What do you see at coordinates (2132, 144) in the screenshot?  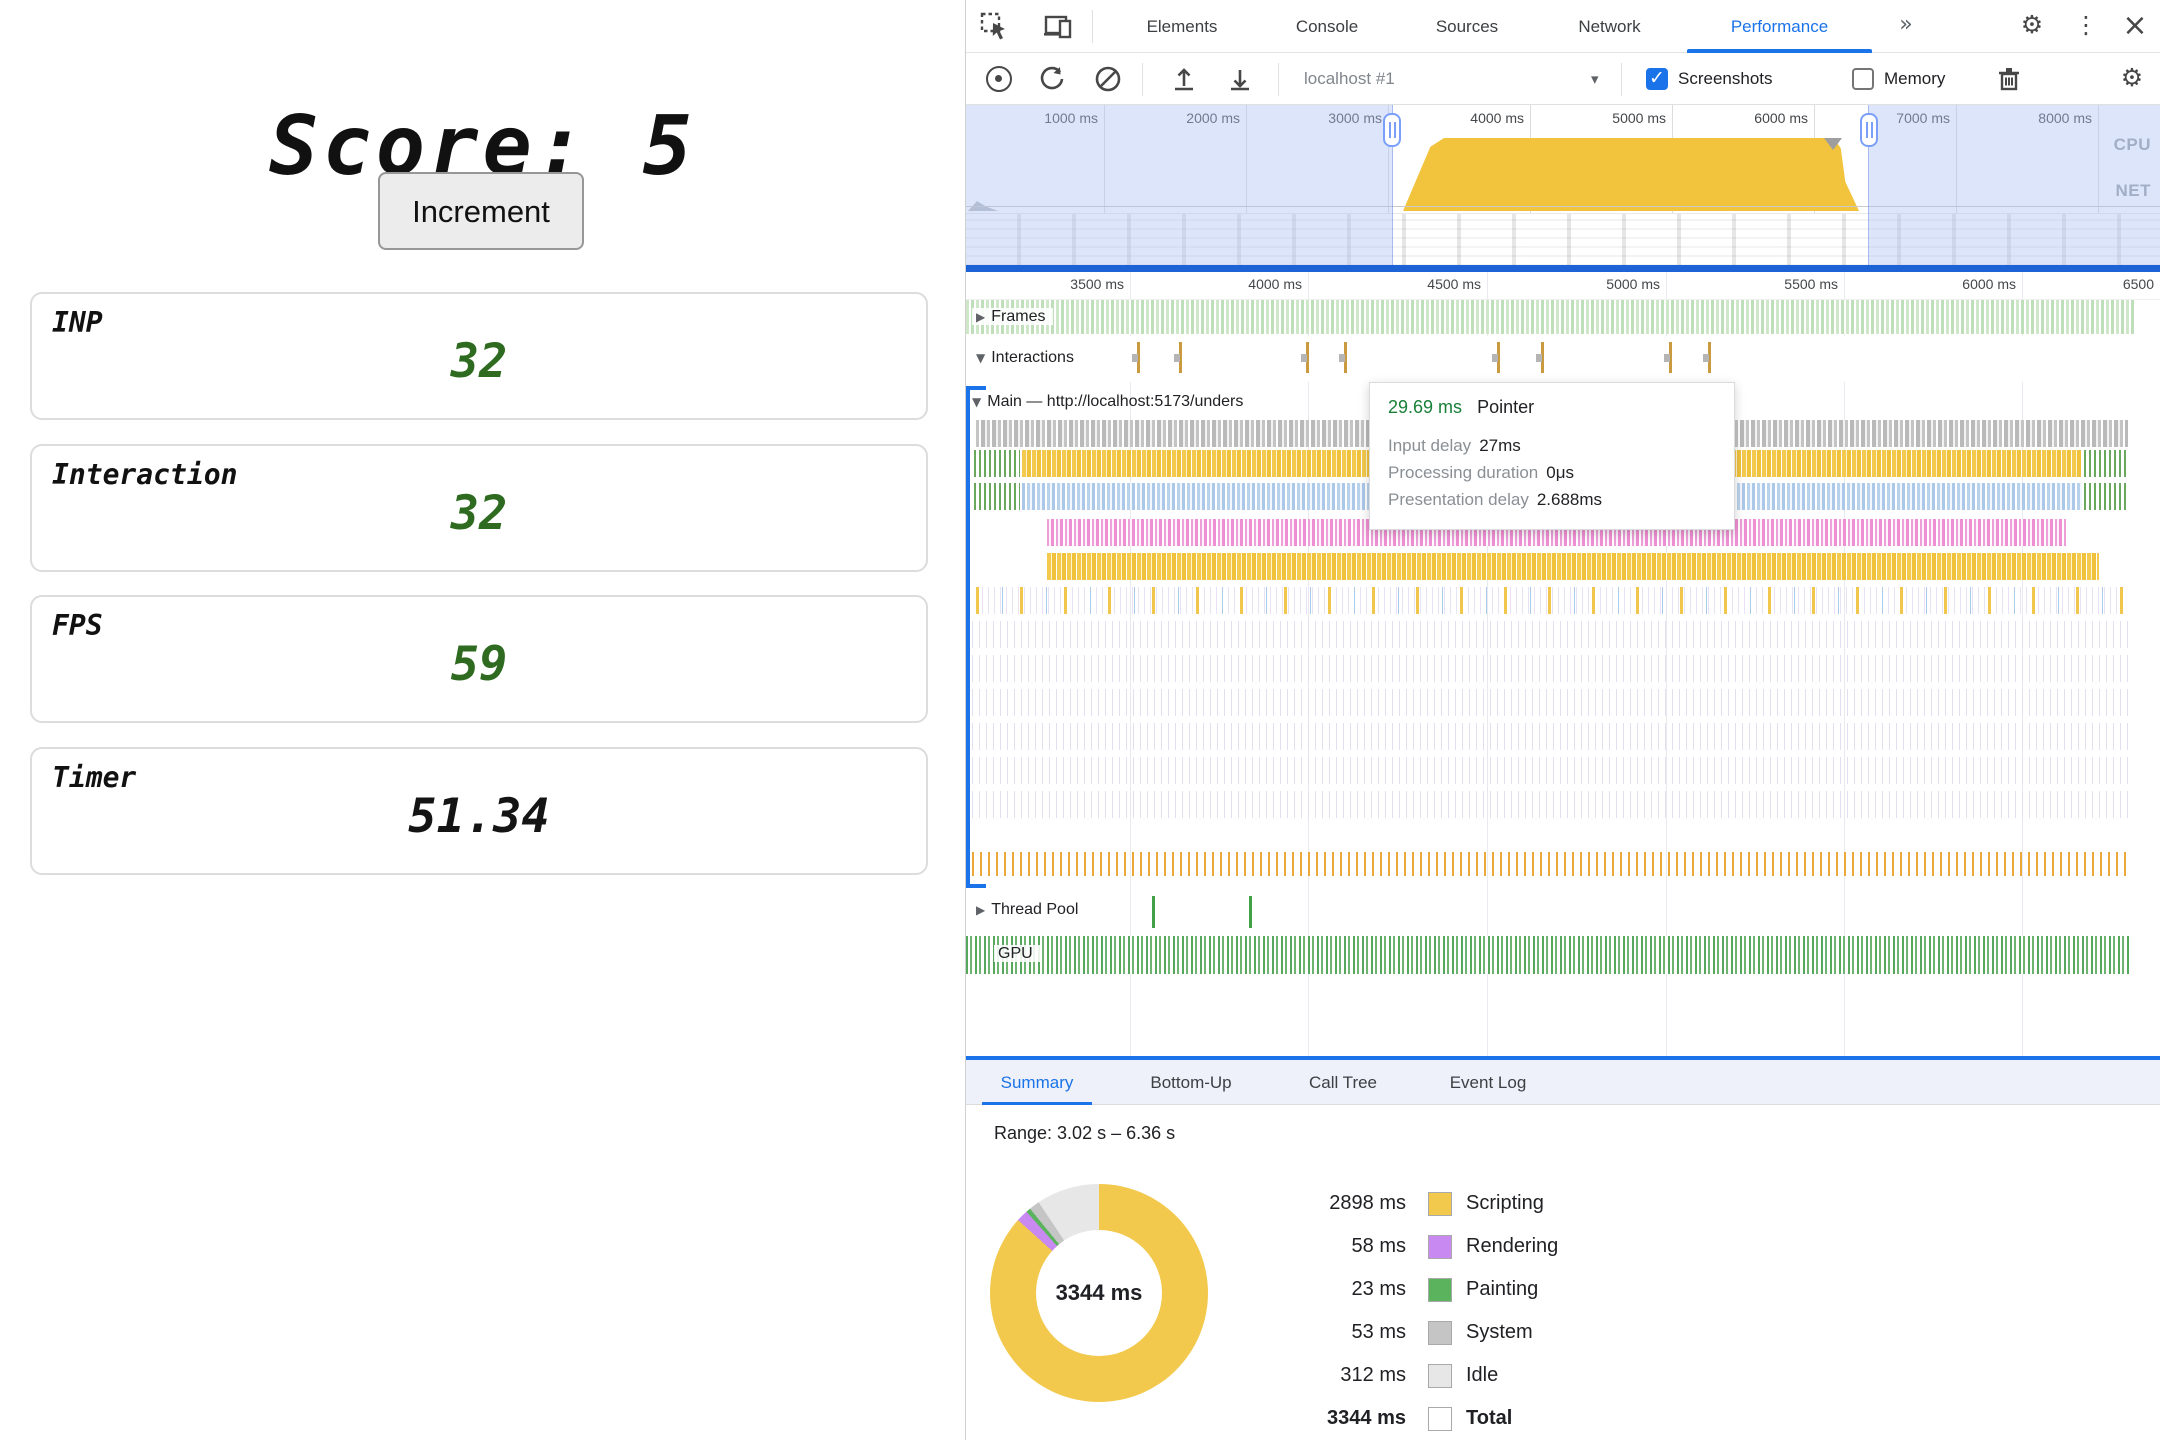 I see `cpu-track-label: CPU` at bounding box center [2132, 144].